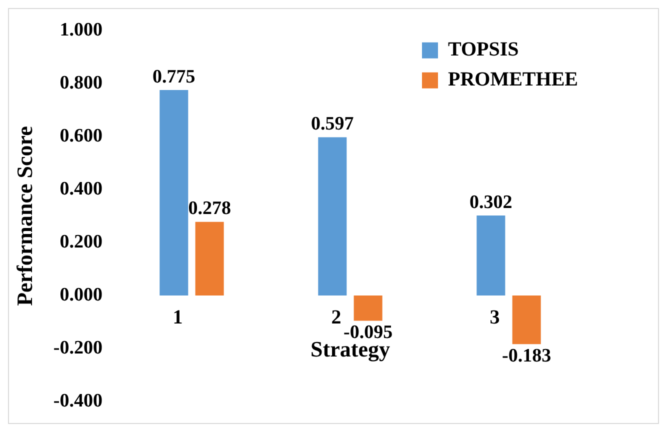  Describe the element at coordinates (527, 355) in the screenshot. I see `data-label: -0.183` at that location.